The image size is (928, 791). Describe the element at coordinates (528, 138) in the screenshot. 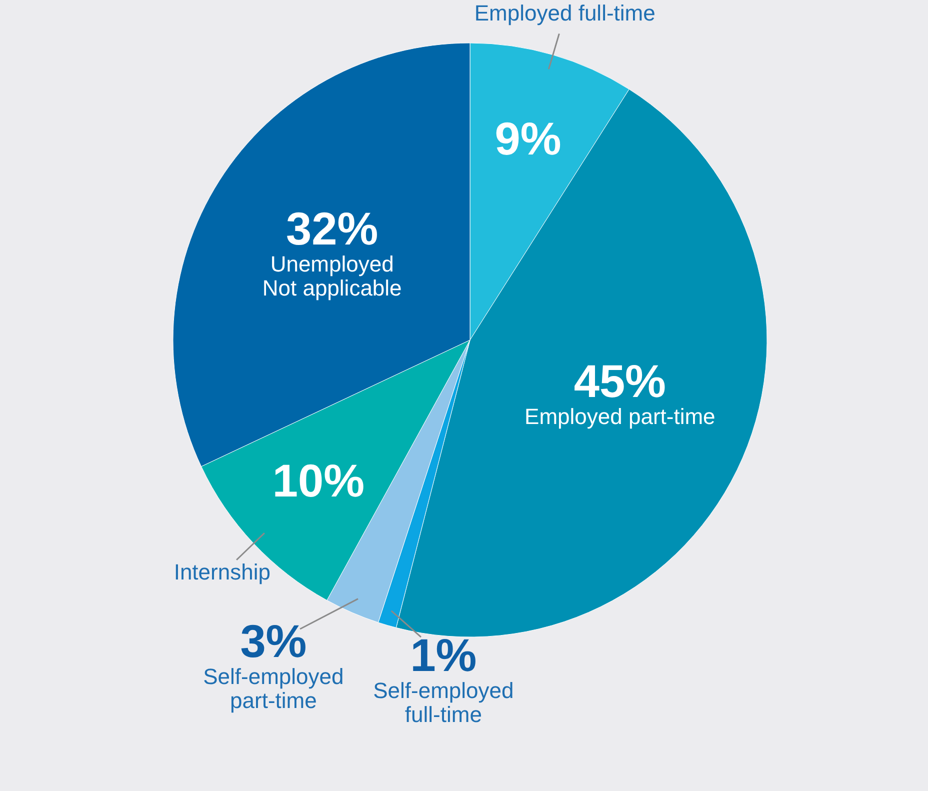

I see `data-label: 9%` at that location.